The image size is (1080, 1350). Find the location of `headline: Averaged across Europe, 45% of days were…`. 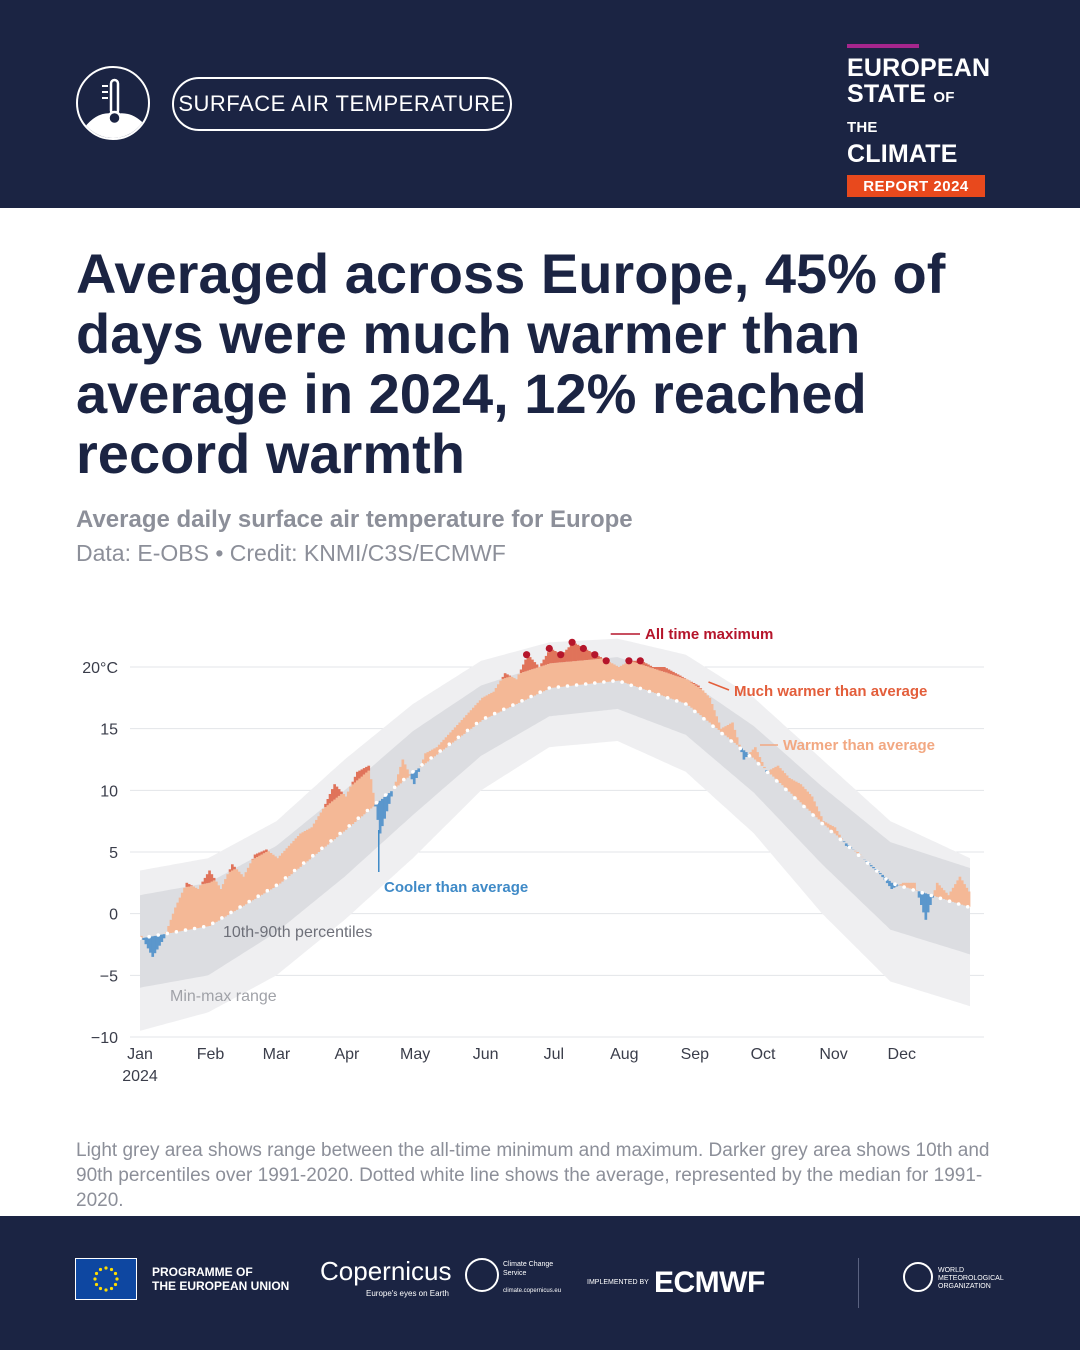

headline: Averaged across Europe, 45% of days were… is located at coordinates (511, 363).